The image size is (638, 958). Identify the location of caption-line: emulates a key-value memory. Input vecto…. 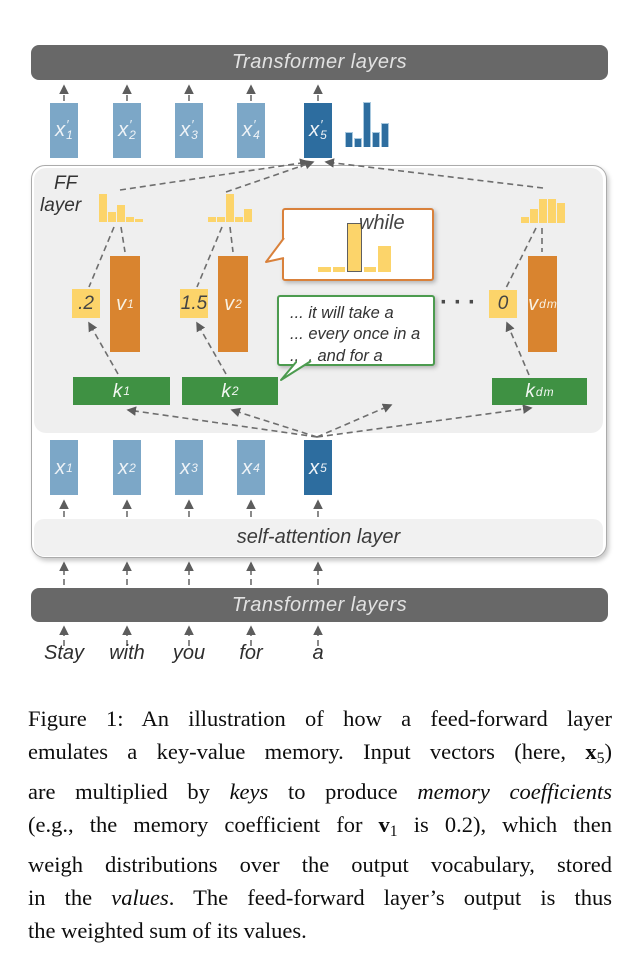
(320, 753).